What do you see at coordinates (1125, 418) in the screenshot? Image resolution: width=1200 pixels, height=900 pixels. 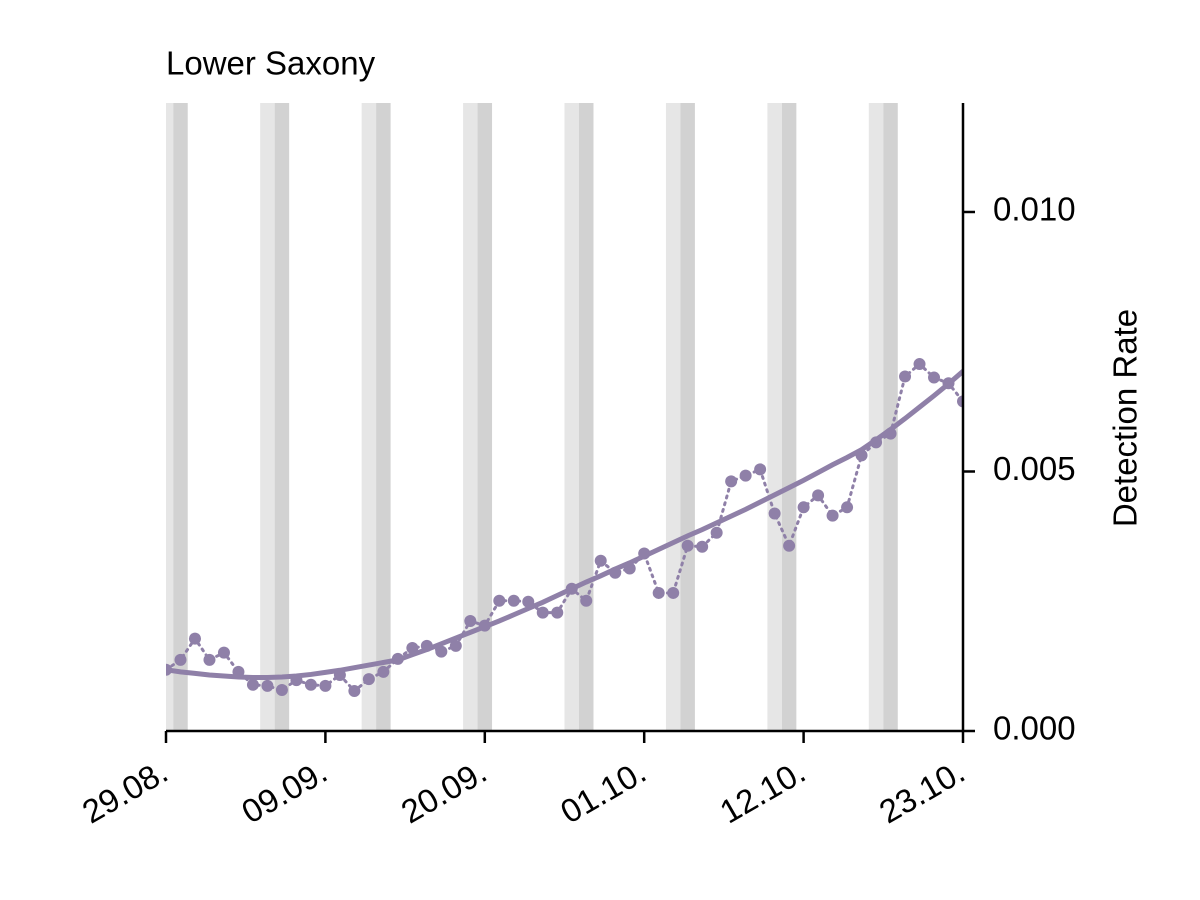 I see `y-axis-label: Detection Rate` at bounding box center [1125, 418].